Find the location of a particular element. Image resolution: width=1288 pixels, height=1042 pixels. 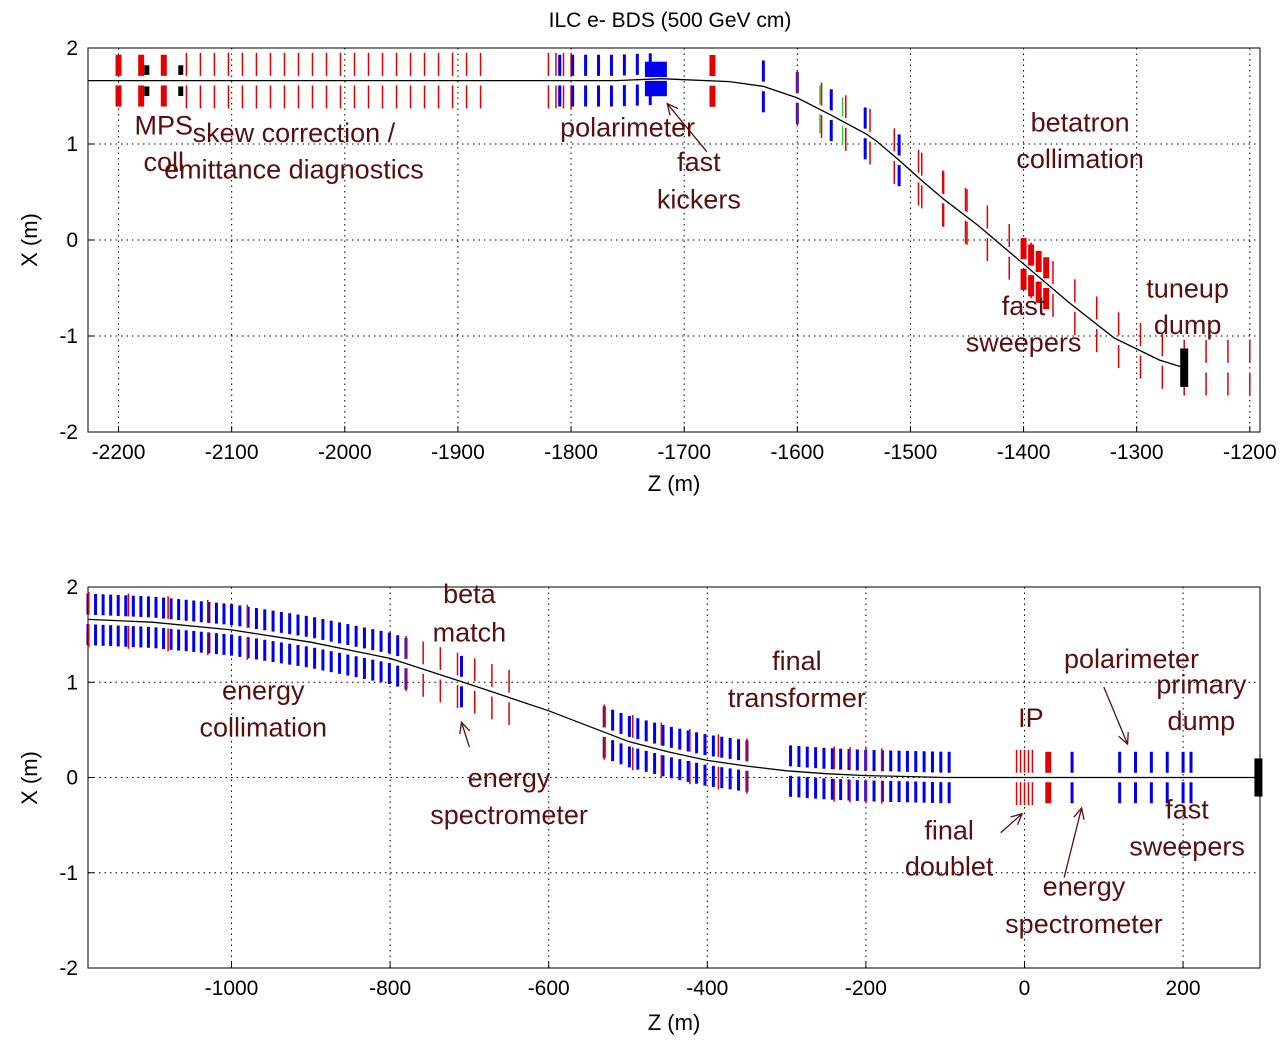

kicker-block-lower is located at coordinates (655, 88).